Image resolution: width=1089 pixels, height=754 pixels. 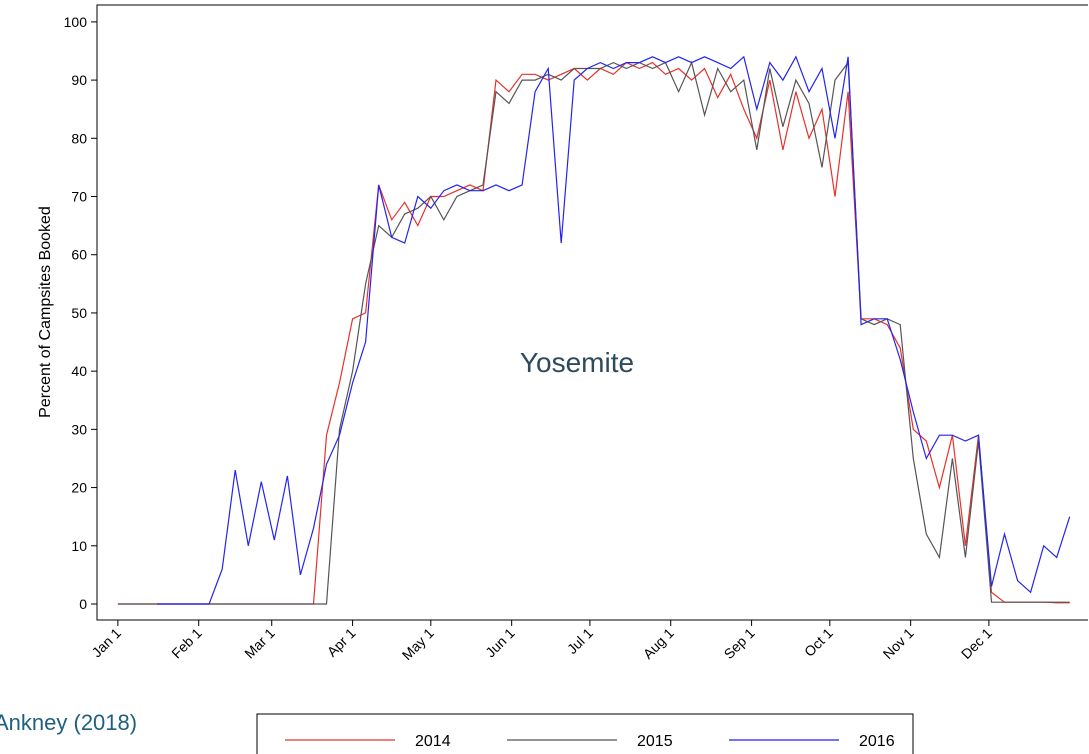 I want to click on y-tick-label: 0, so click(x=83, y=604).